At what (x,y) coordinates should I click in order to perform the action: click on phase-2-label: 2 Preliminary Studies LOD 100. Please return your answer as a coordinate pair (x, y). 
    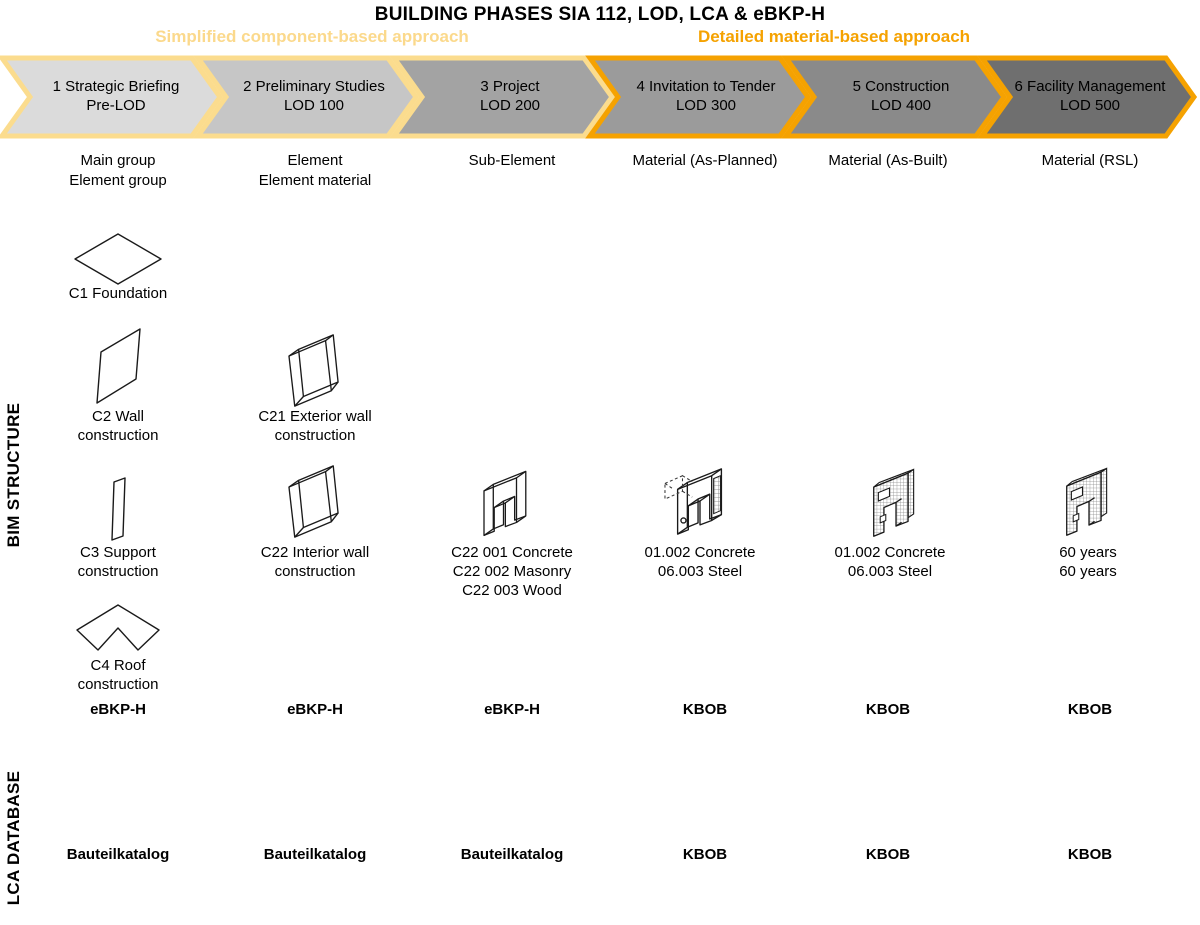
    Looking at the image, I should click on (314, 96).